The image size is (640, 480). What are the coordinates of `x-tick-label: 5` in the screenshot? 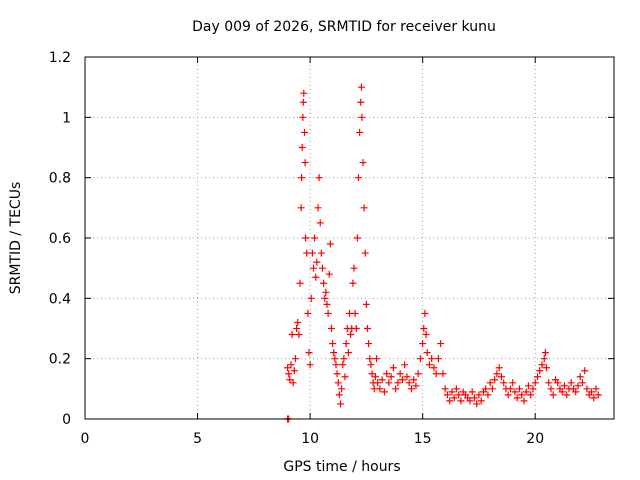 It's located at (197, 439).